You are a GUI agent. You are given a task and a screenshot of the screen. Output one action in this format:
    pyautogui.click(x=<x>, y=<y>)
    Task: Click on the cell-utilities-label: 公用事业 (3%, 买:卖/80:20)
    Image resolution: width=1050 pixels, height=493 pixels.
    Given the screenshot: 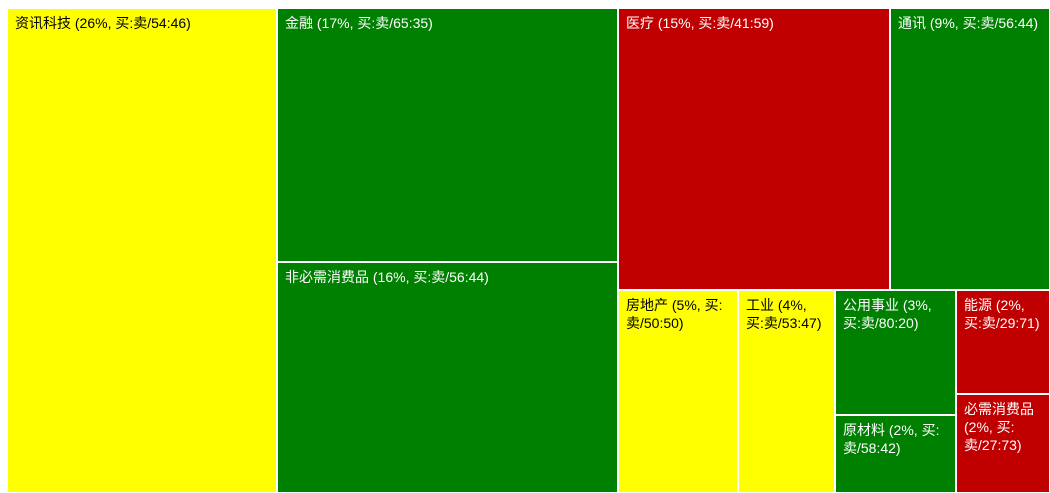 What is the action you would take?
    pyautogui.click(x=887, y=314)
    